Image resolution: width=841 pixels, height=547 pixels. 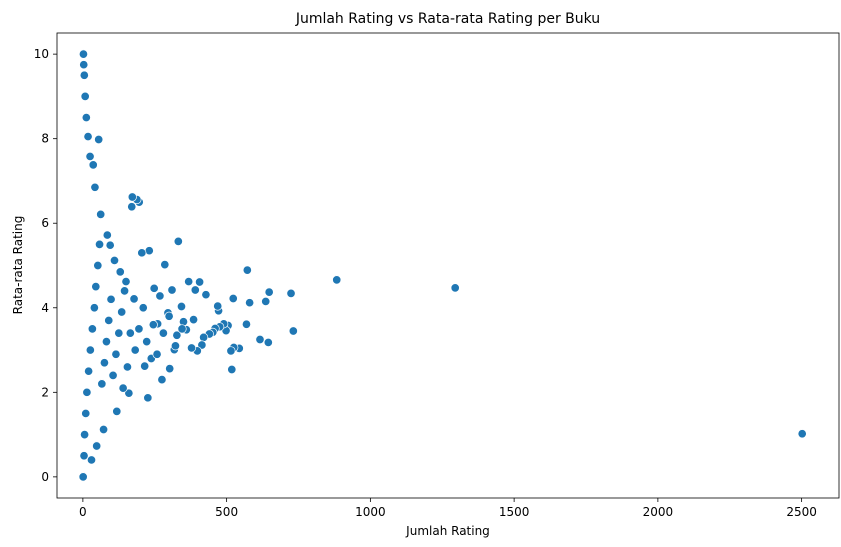 I want to click on y-tick-label: 6, so click(x=45, y=223).